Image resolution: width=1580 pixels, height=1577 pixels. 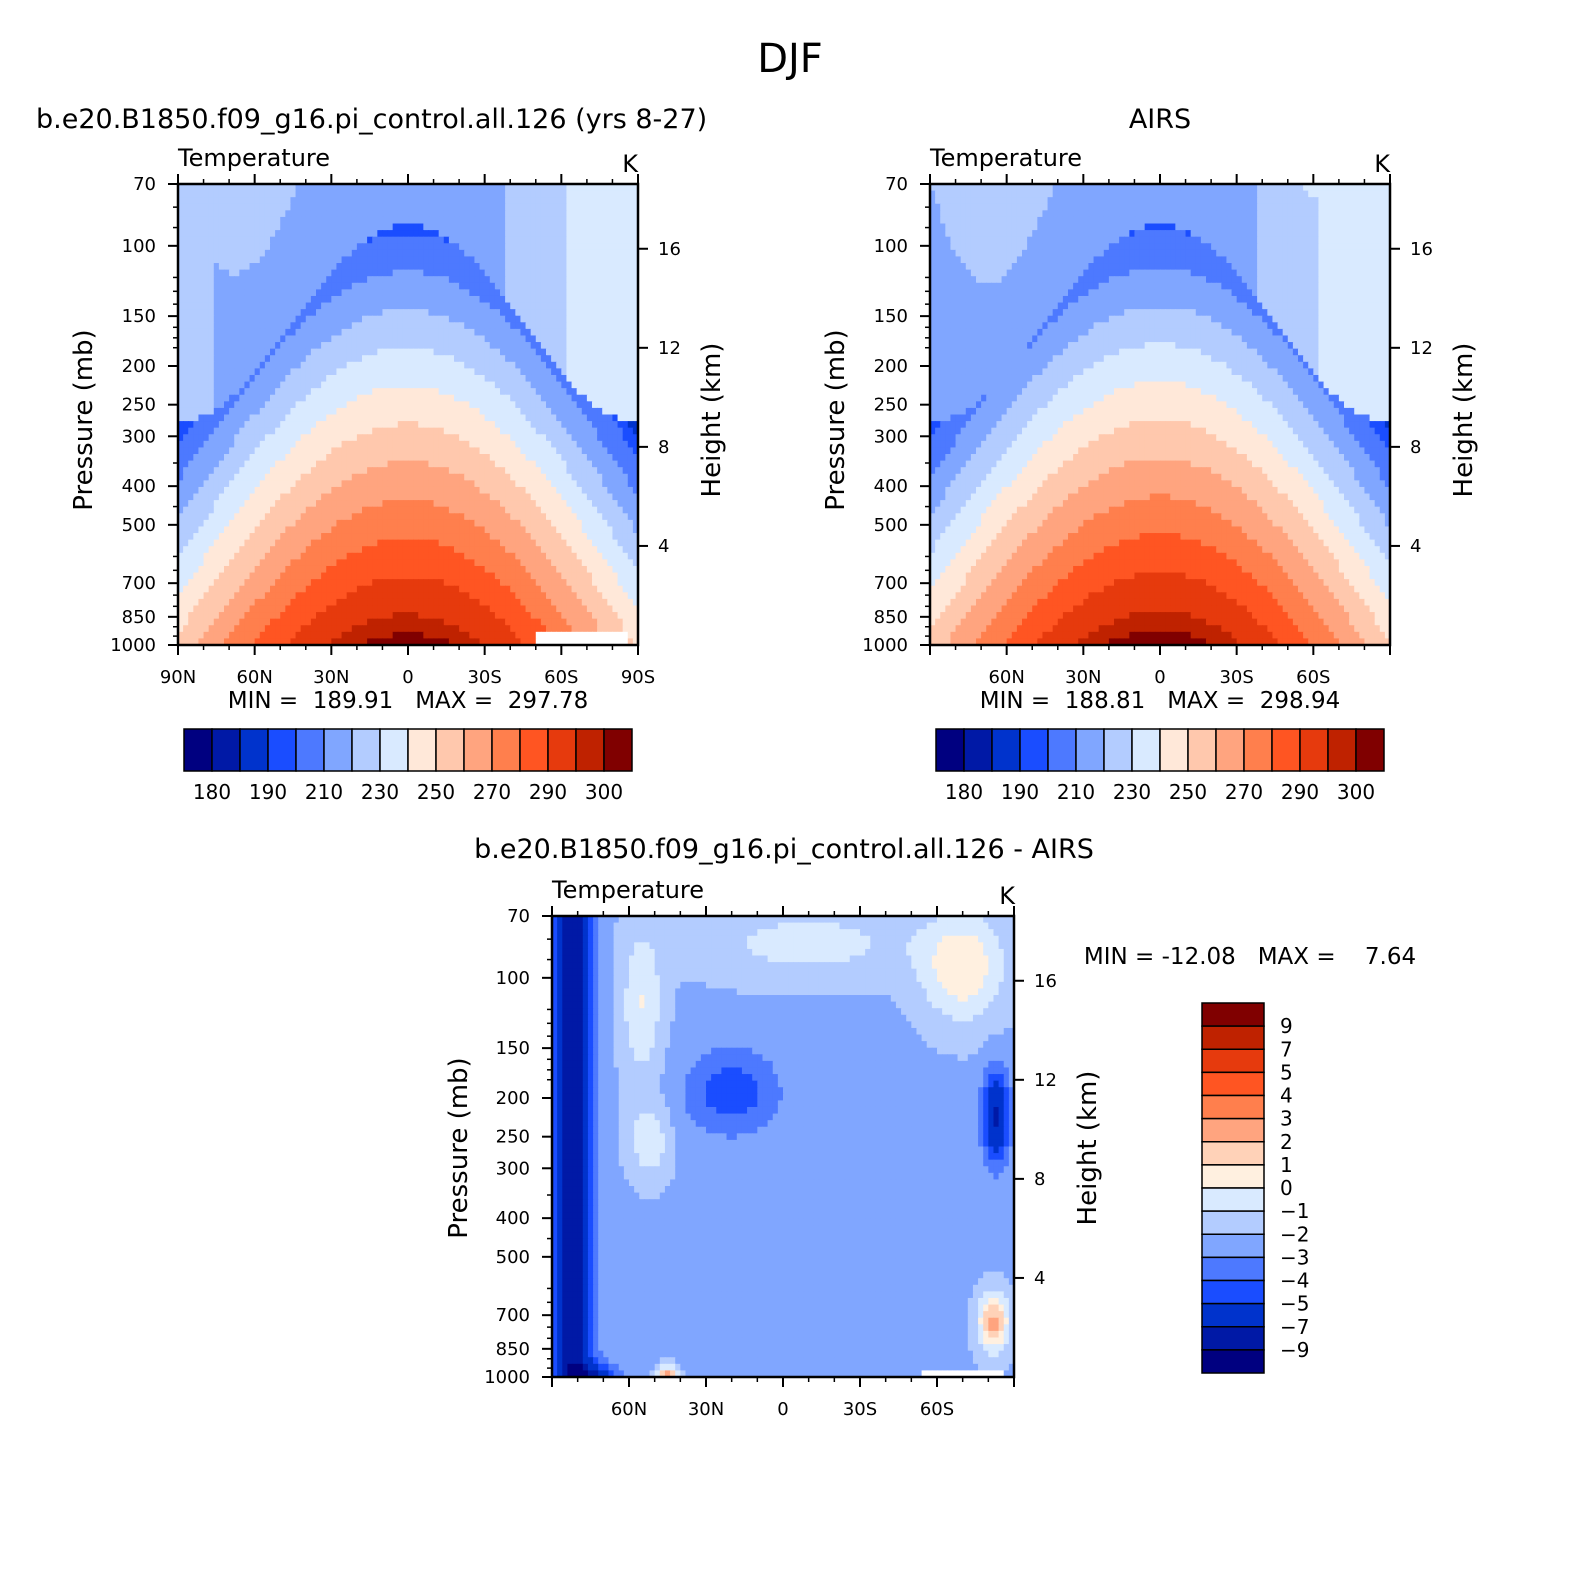 What do you see at coordinates (253, 158) in the screenshot?
I see `panel-left-label-model: Temperature` at bounding box center [253, 158].